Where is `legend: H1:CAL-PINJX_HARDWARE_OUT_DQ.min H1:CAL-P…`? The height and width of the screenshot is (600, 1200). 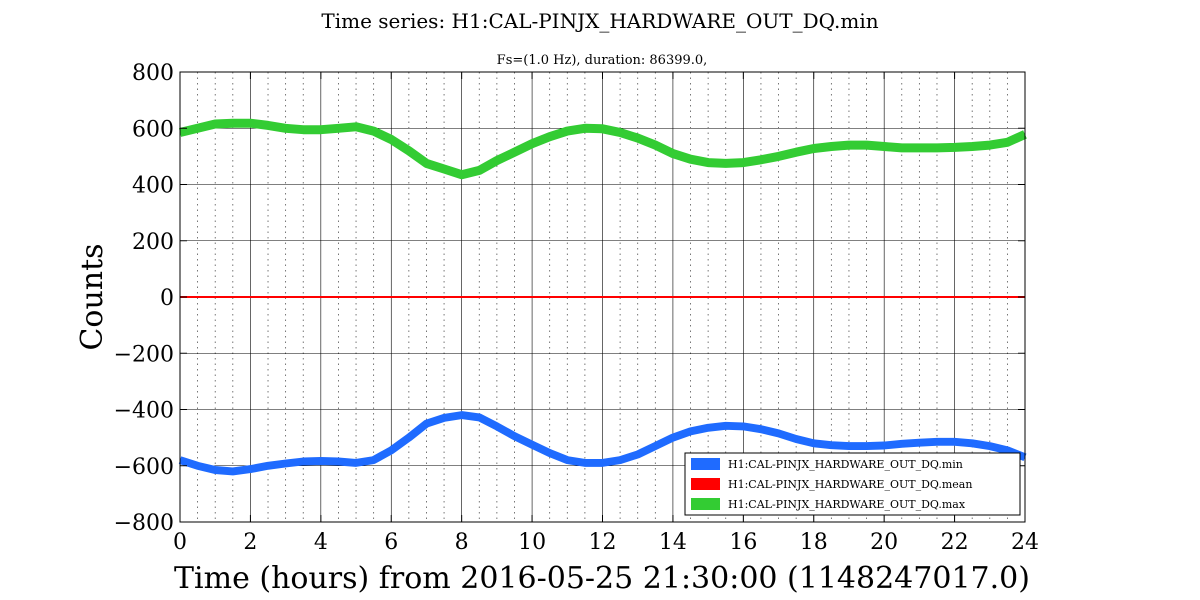
legend: H1:CAL-PINJX_HARDWARE_OUT_DQ.min H1:CAL-P… is located at coordinates (852, 484).